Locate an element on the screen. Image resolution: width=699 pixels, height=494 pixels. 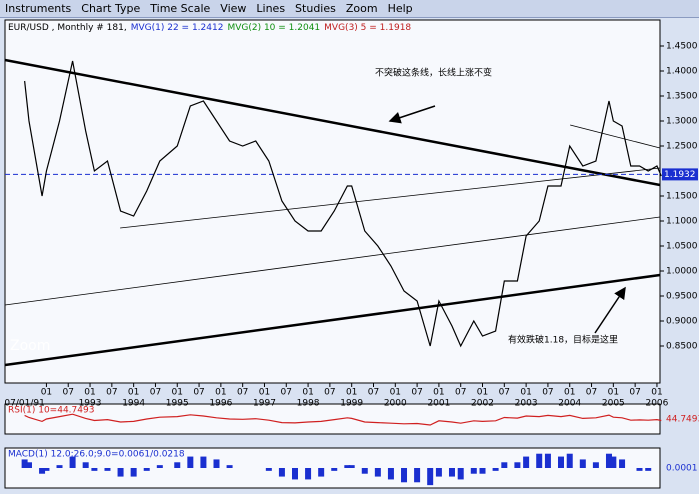
x-year-label: 1998 is located at coordinates (308, 404).